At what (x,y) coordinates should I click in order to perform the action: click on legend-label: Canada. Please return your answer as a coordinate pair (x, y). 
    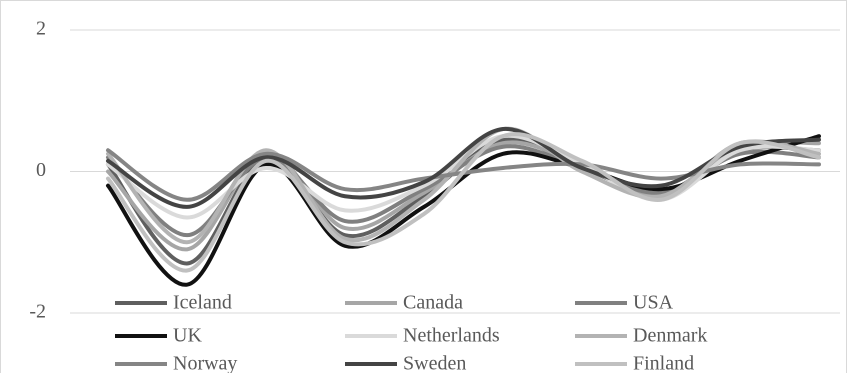
    Looking at the image, I should click on (433, 303).